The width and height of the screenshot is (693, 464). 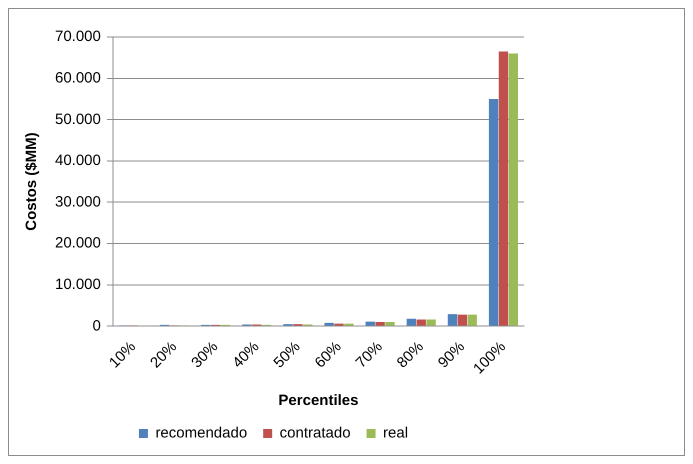 I want to click on y-tick-label: 40.000, so click(x=77, y=161).